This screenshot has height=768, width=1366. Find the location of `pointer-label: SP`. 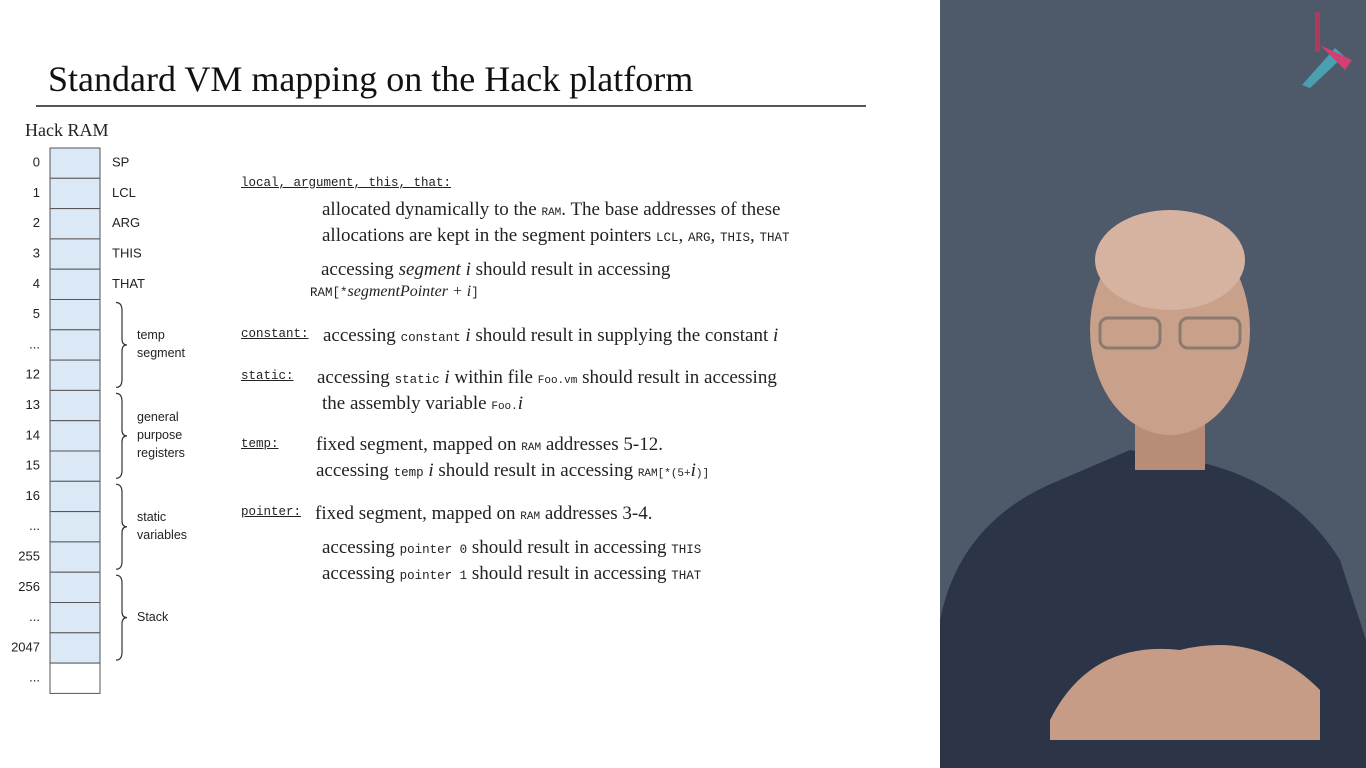

pointer-label: SP is located at coordinates (120, 162).